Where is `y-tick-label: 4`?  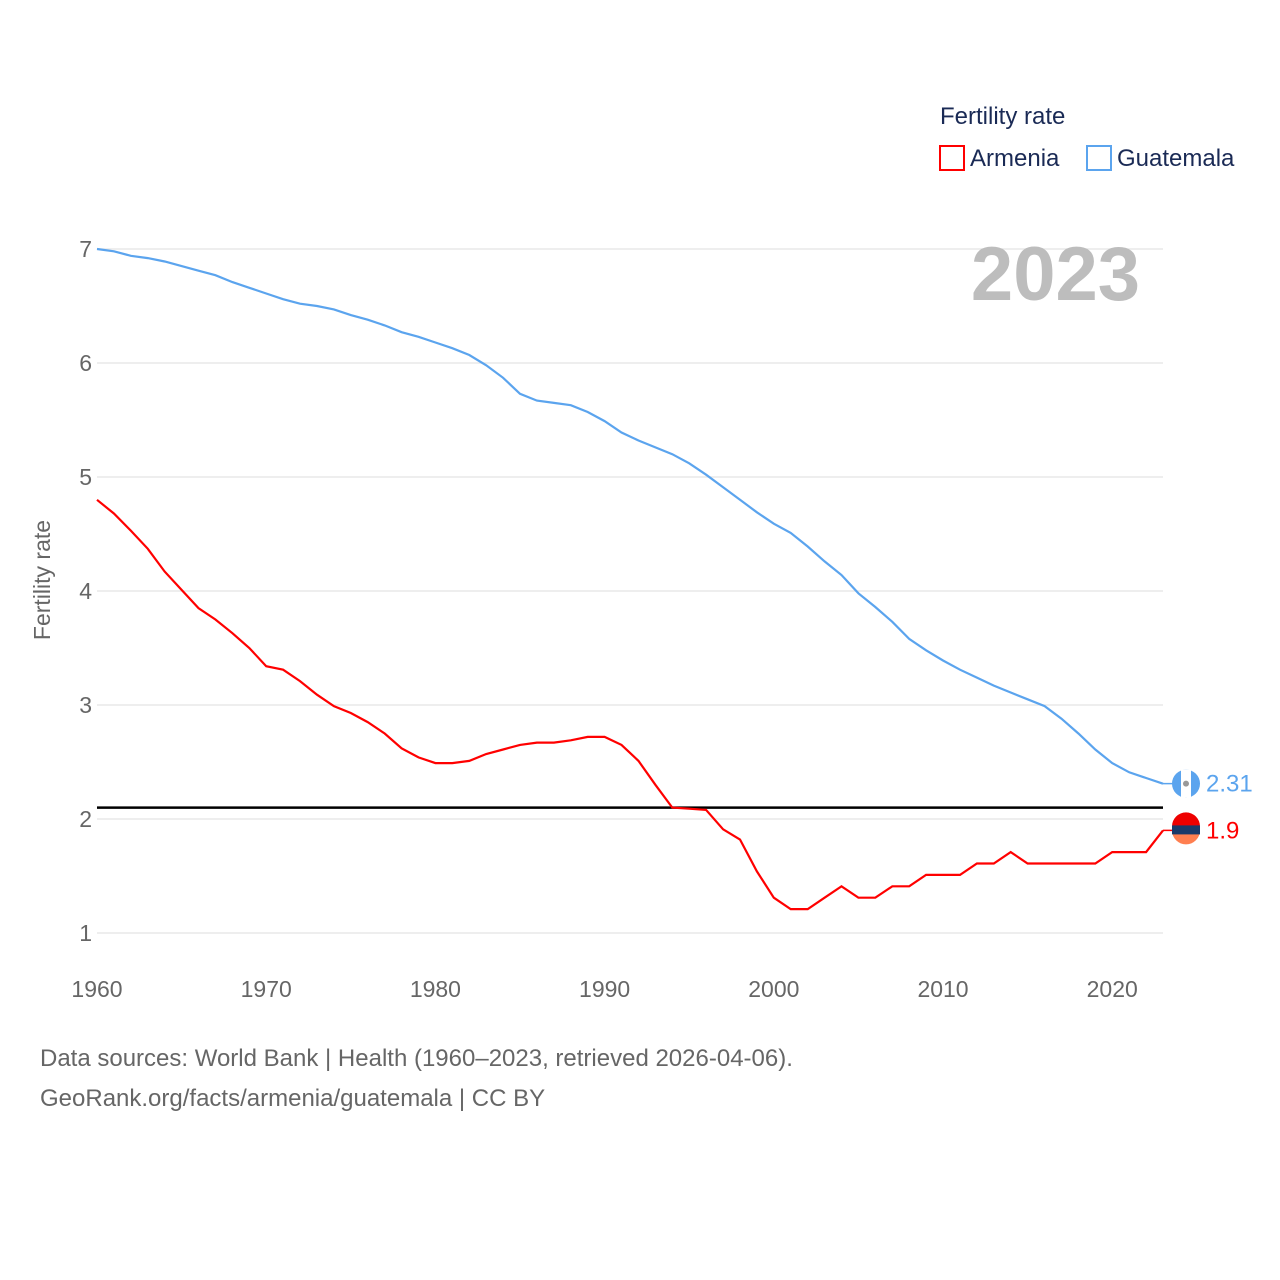 y-tick-label: 4 is located at coordinates (85, 591).